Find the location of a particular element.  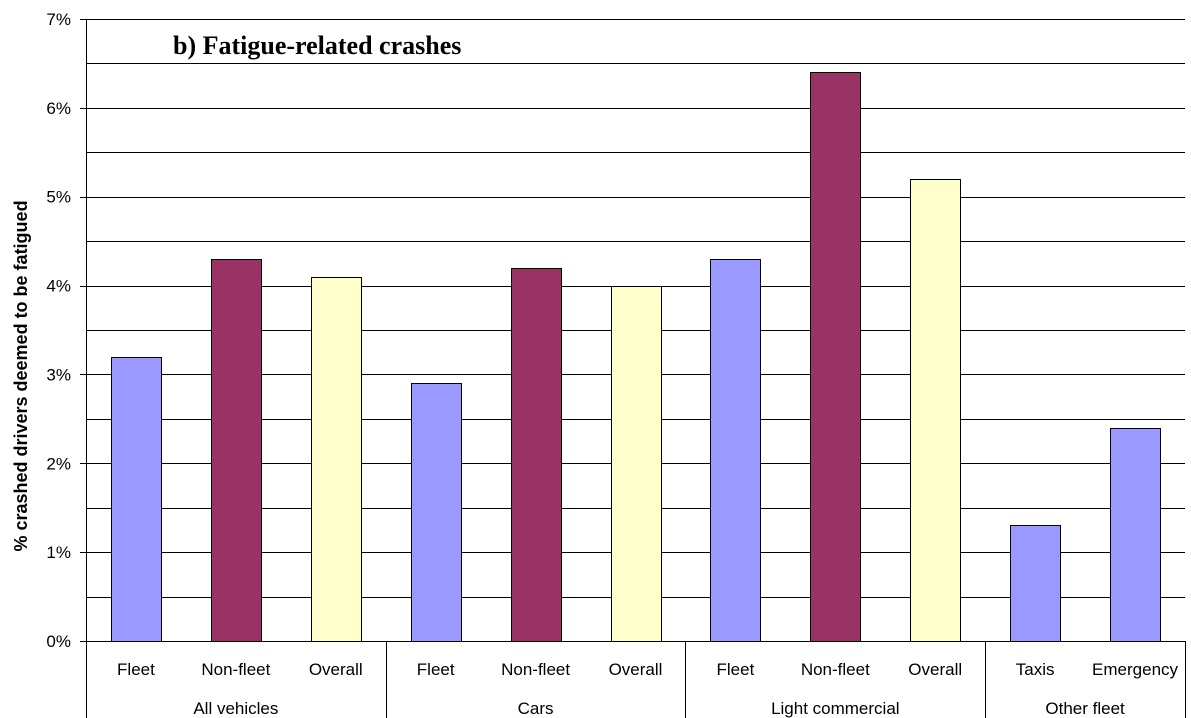

y-tick-label: 1% is located at coordinates (58, 552).